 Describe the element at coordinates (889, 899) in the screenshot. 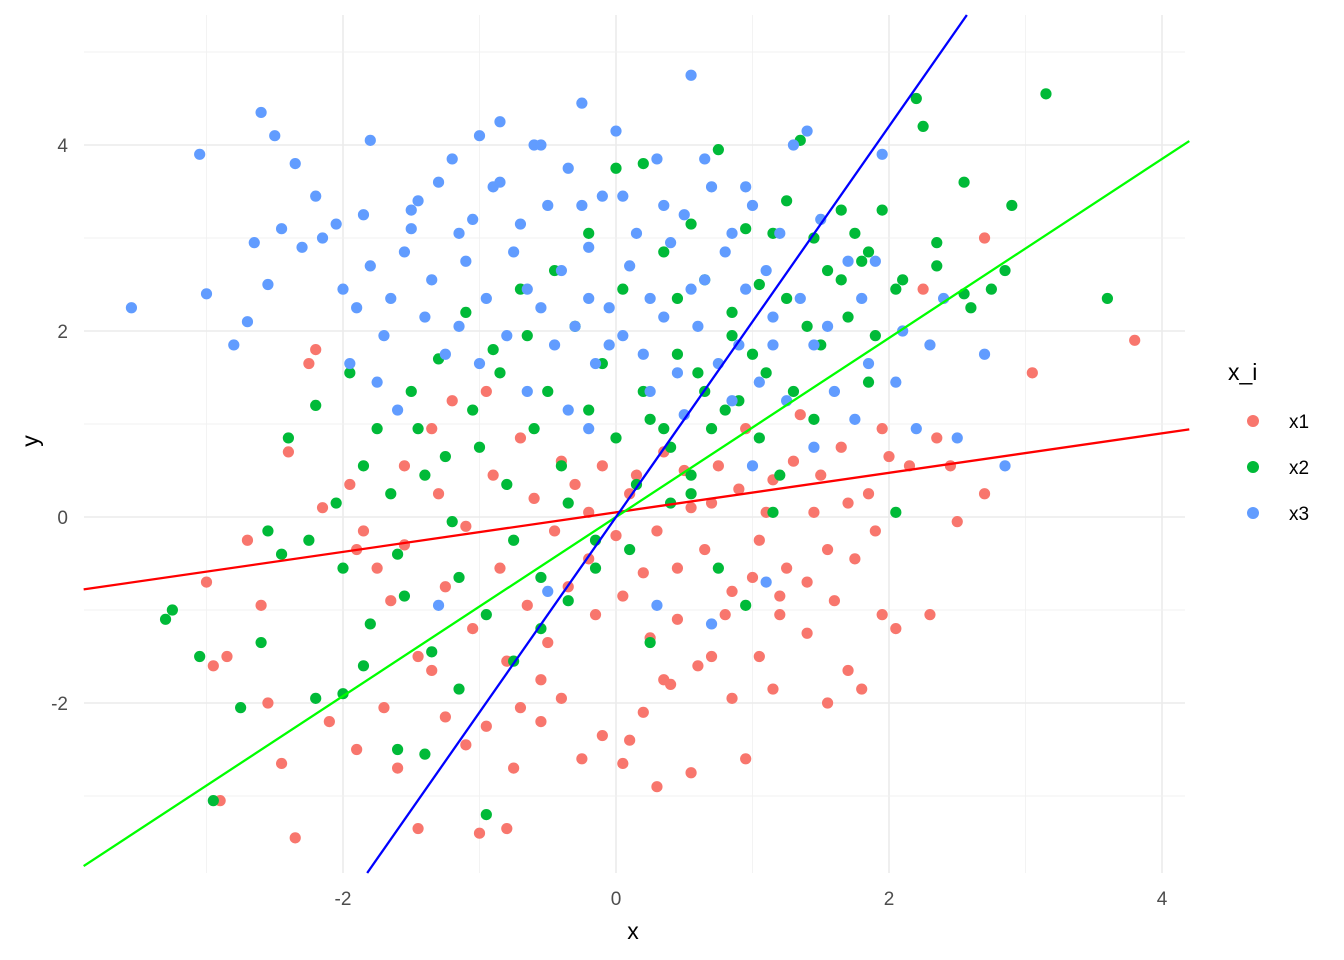

I see `x-tick-label: 2` at that location.